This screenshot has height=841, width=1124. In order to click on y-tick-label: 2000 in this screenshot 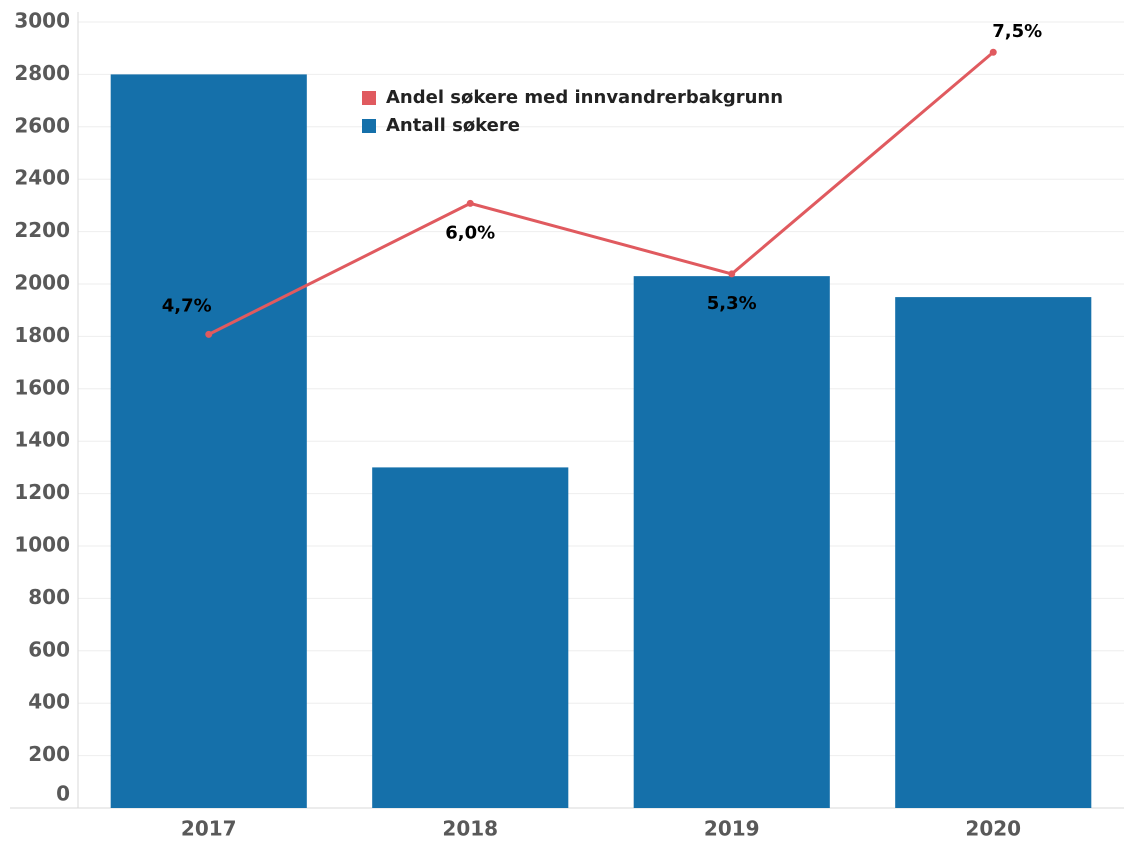, I will do `click(42, 283)`.